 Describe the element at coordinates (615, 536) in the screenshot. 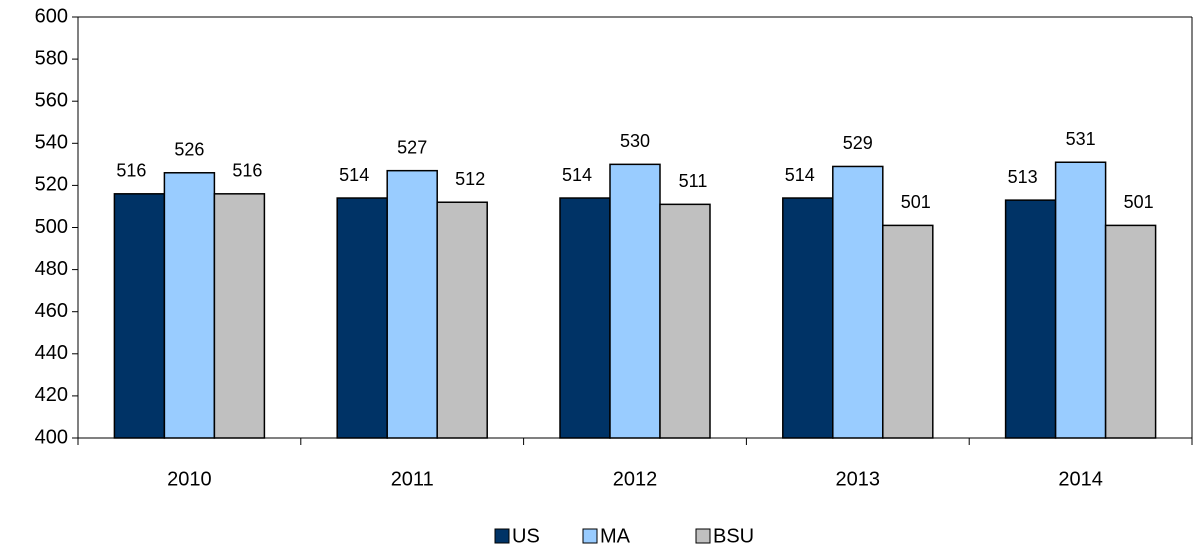

I see `legend-label: MA` at that location.